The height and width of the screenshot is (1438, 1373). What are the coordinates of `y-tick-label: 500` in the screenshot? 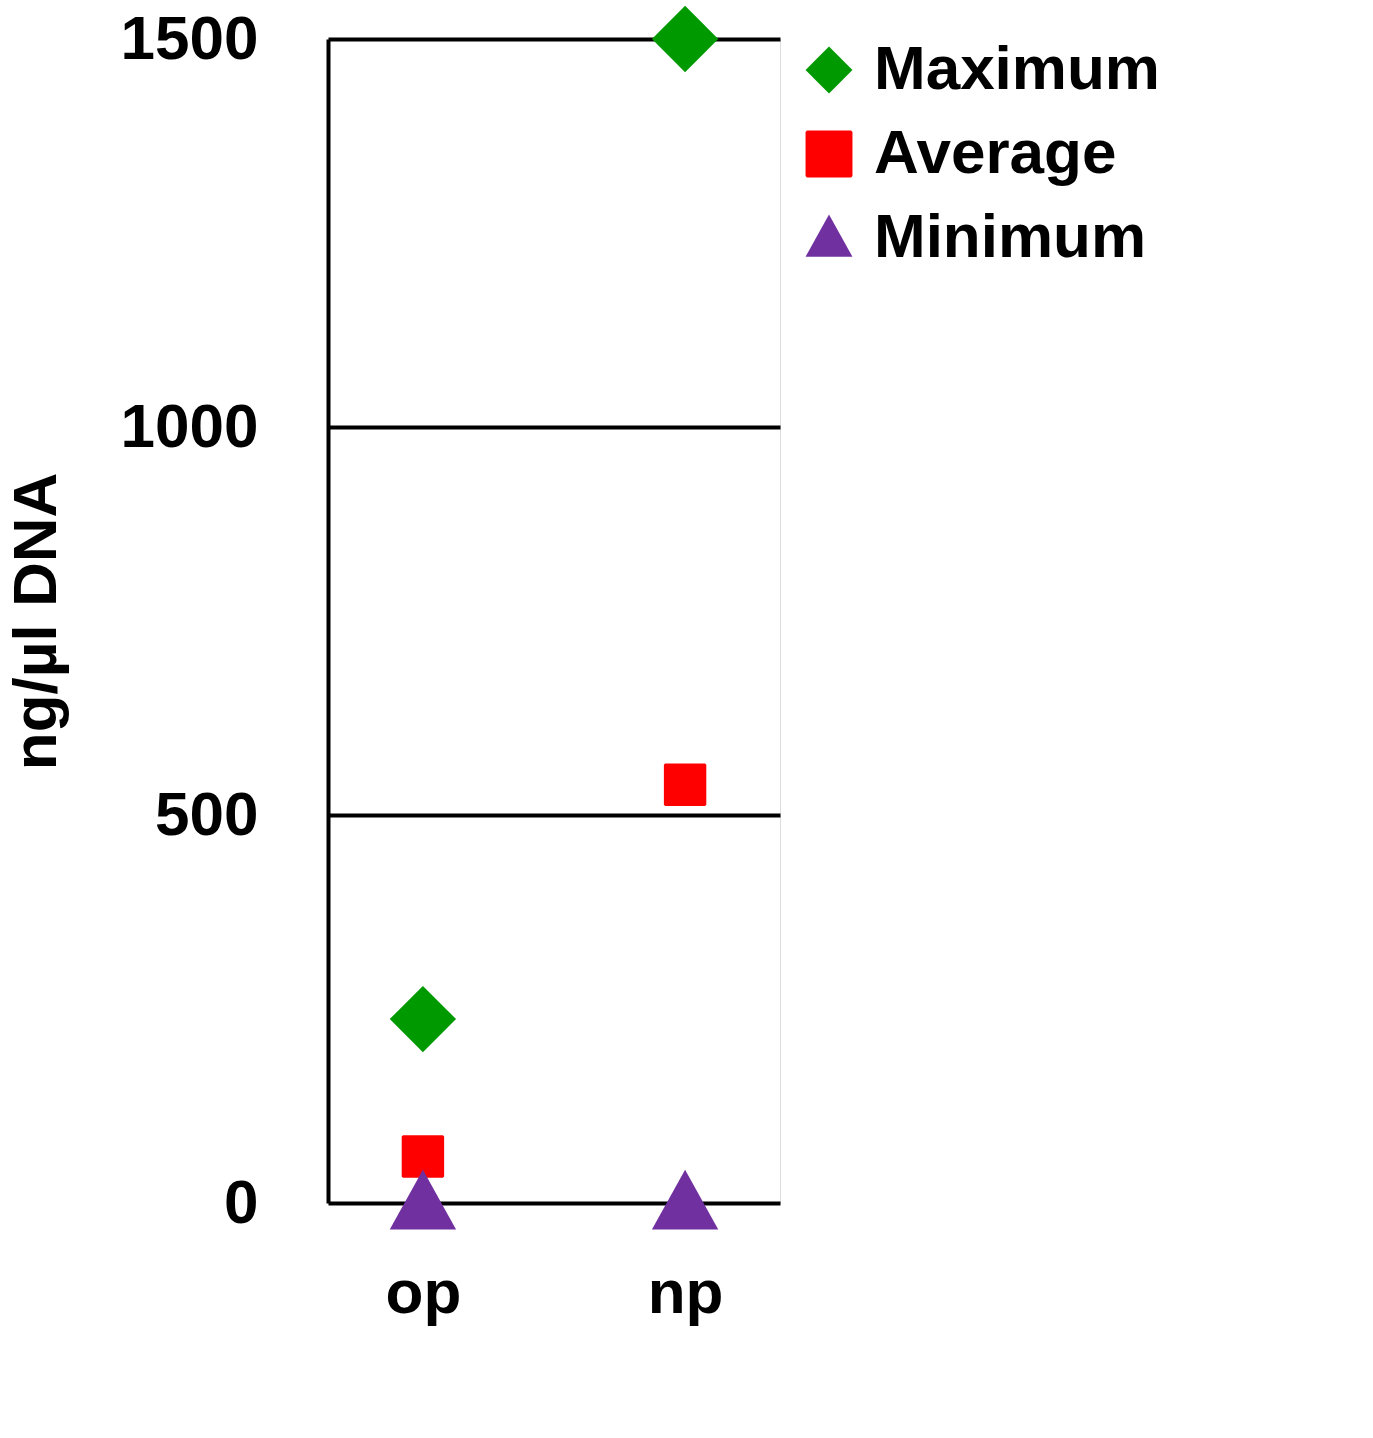 It's located at (207, 813).